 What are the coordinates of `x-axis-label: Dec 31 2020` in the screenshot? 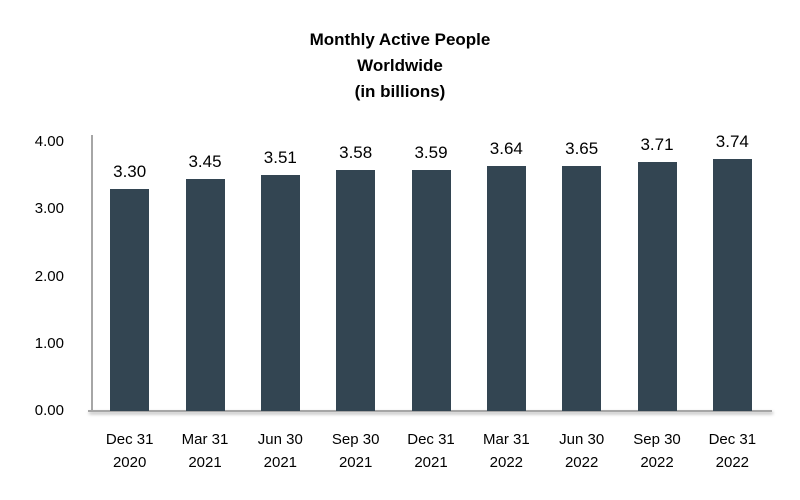 It's located at (129, 451).